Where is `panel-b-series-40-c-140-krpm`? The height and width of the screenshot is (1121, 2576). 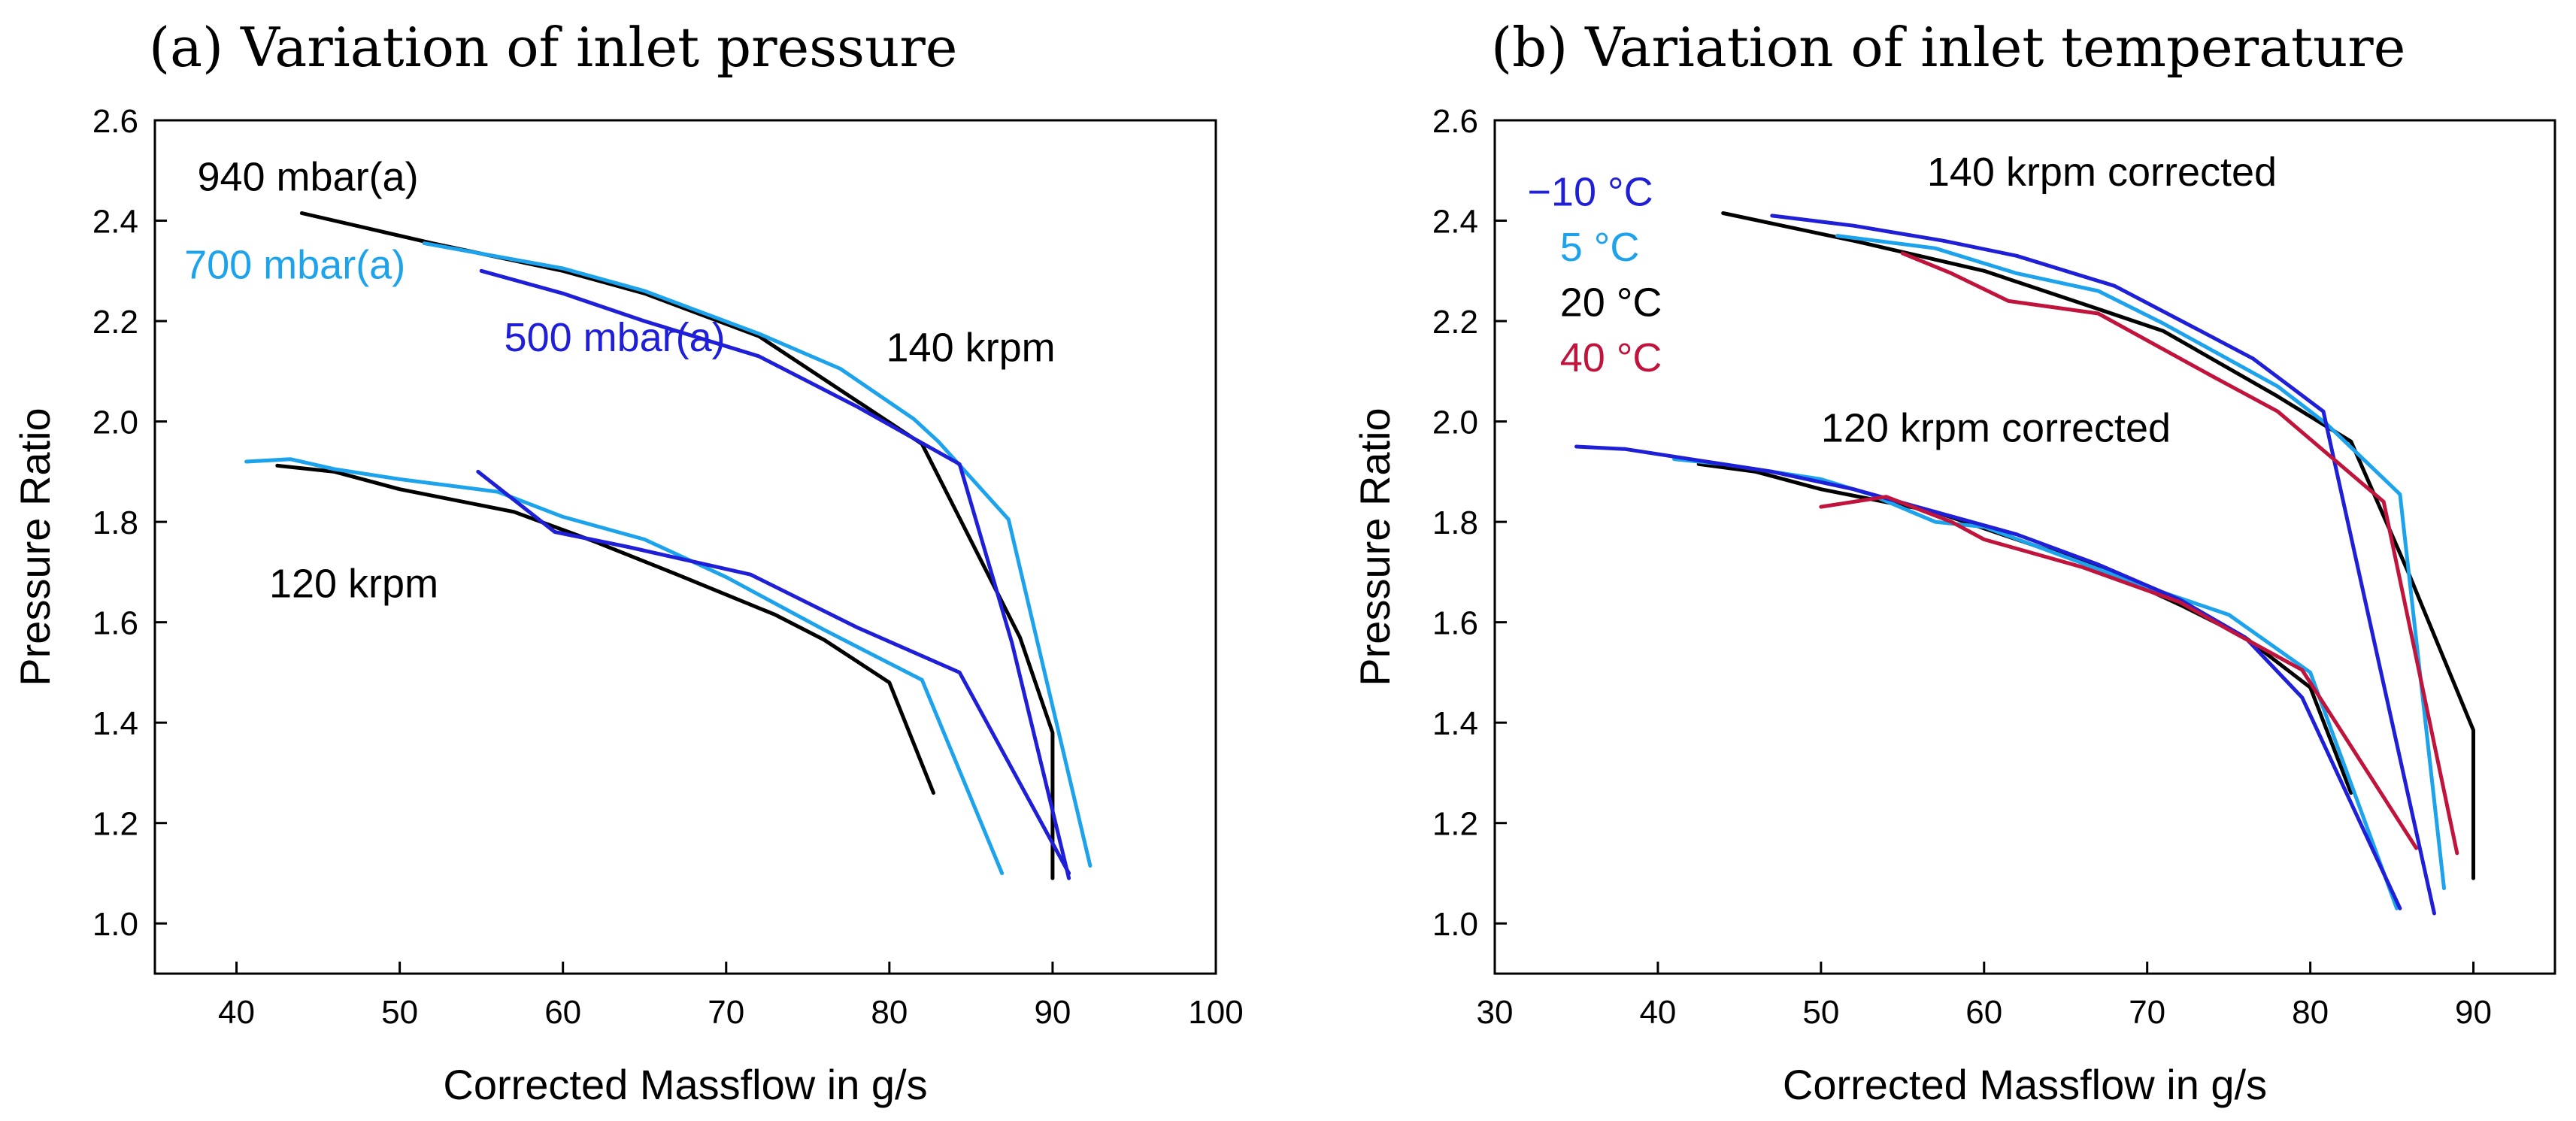 panel-b-series-40-c-140-krpm is located at coordinates (2179, 553).